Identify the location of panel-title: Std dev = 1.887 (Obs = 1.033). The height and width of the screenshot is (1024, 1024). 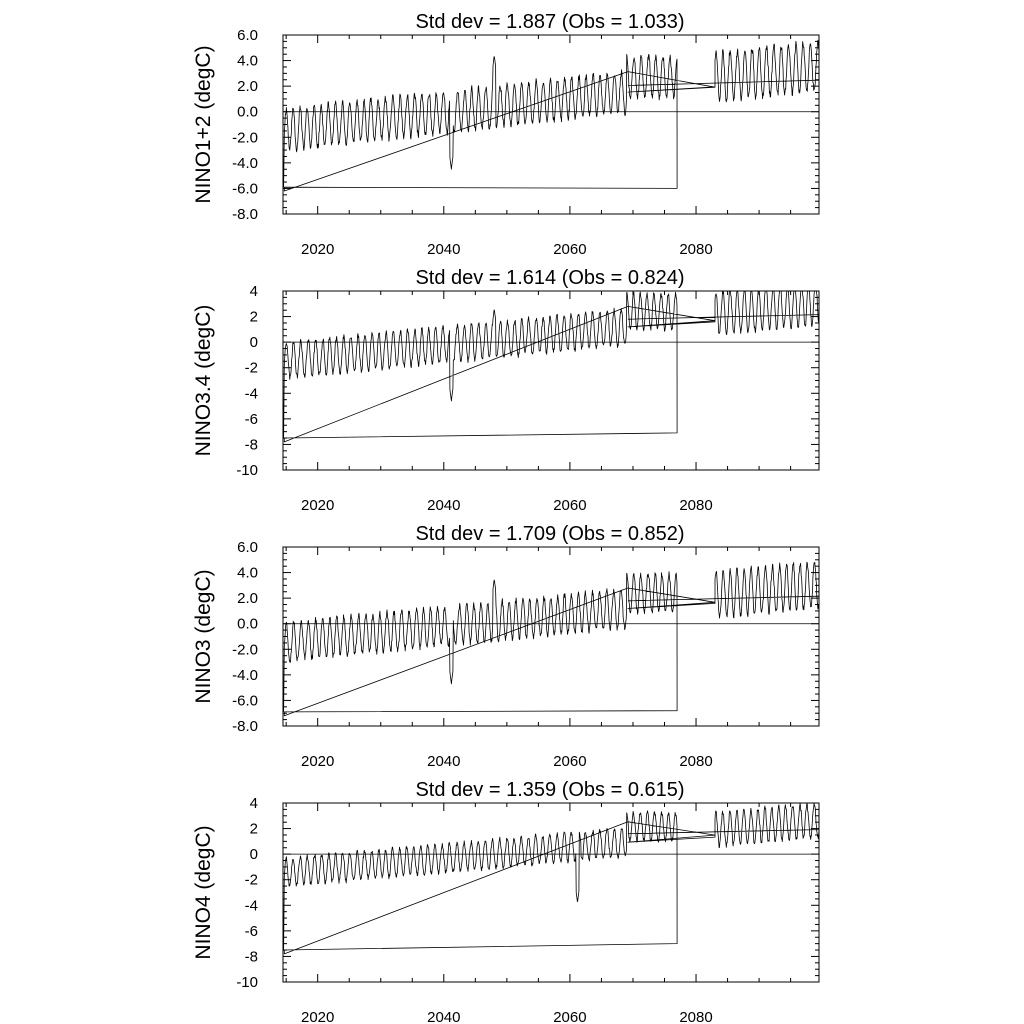
(549, 22).